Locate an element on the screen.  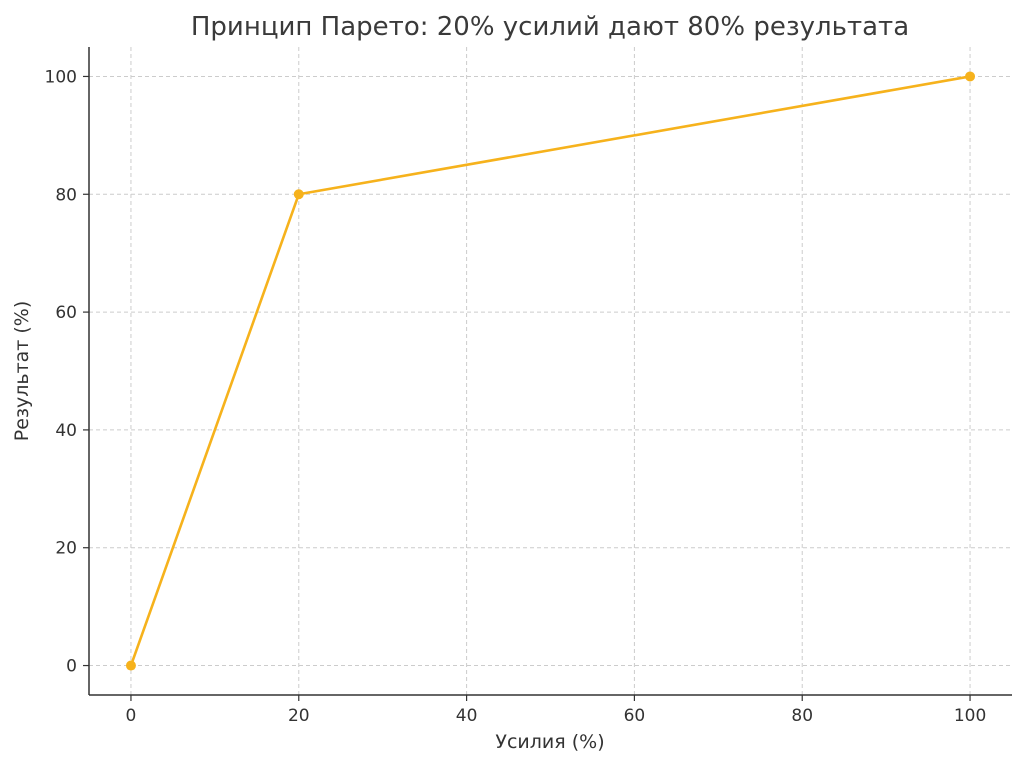
x-tick-label: 0 is located at coordinates (131, 716).